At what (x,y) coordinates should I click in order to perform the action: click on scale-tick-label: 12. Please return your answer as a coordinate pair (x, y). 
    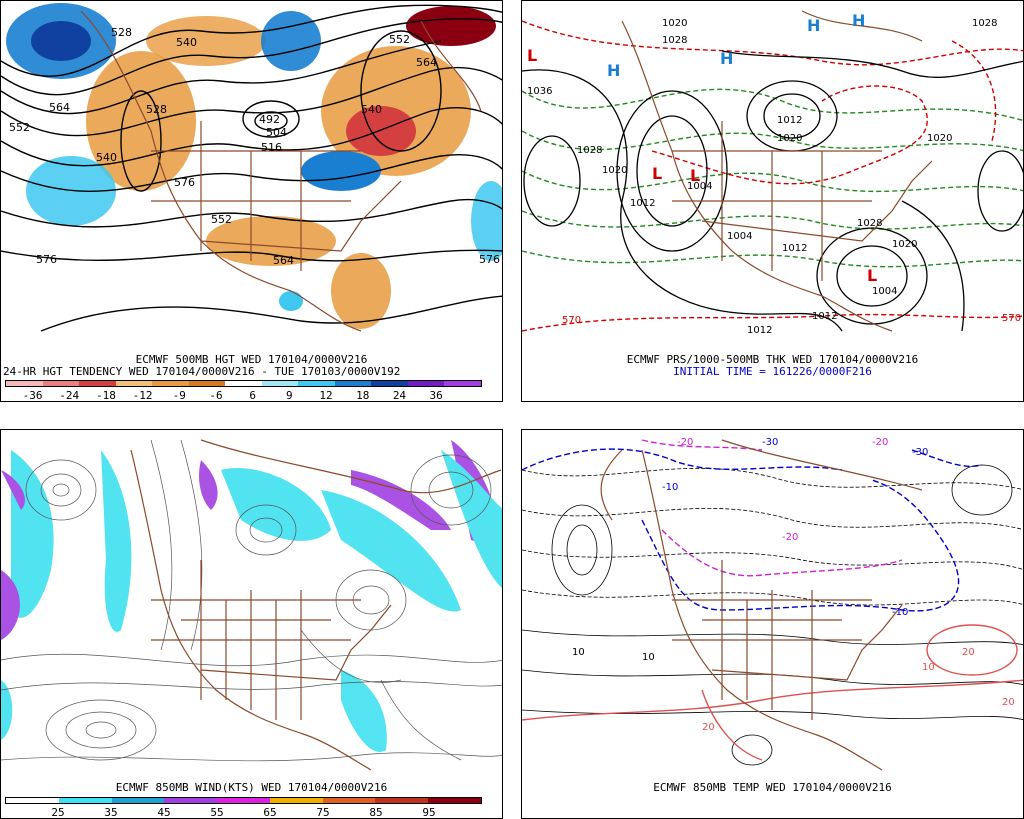
    Looking at the image, I should click on (326, 395).